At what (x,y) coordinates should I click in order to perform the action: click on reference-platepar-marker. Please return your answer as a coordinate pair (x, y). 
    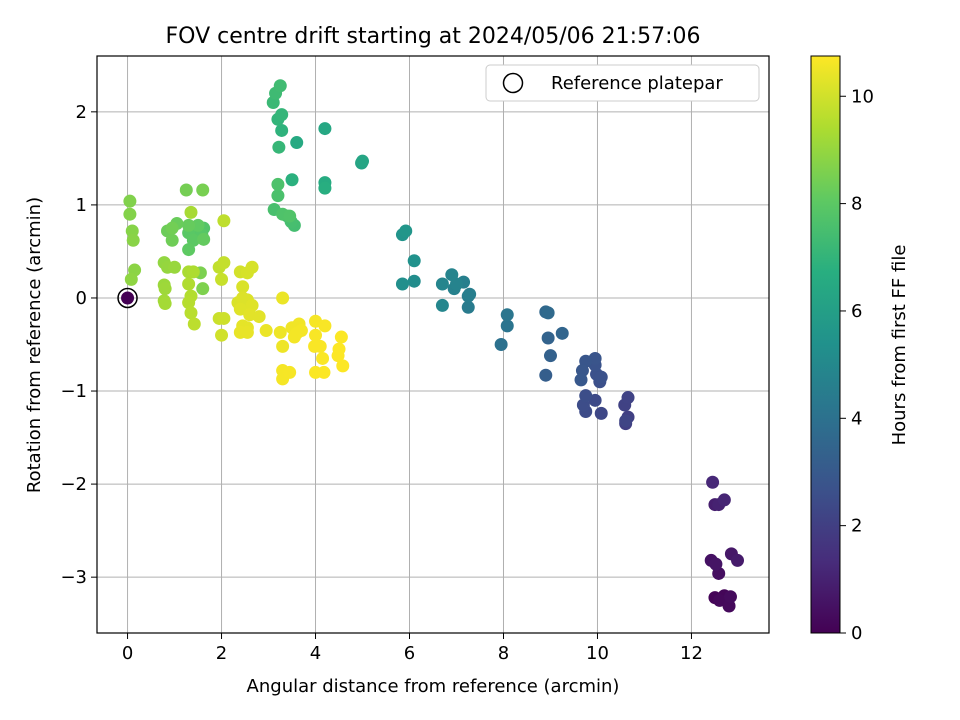
    Looking at the image, I should click on (127, 298).